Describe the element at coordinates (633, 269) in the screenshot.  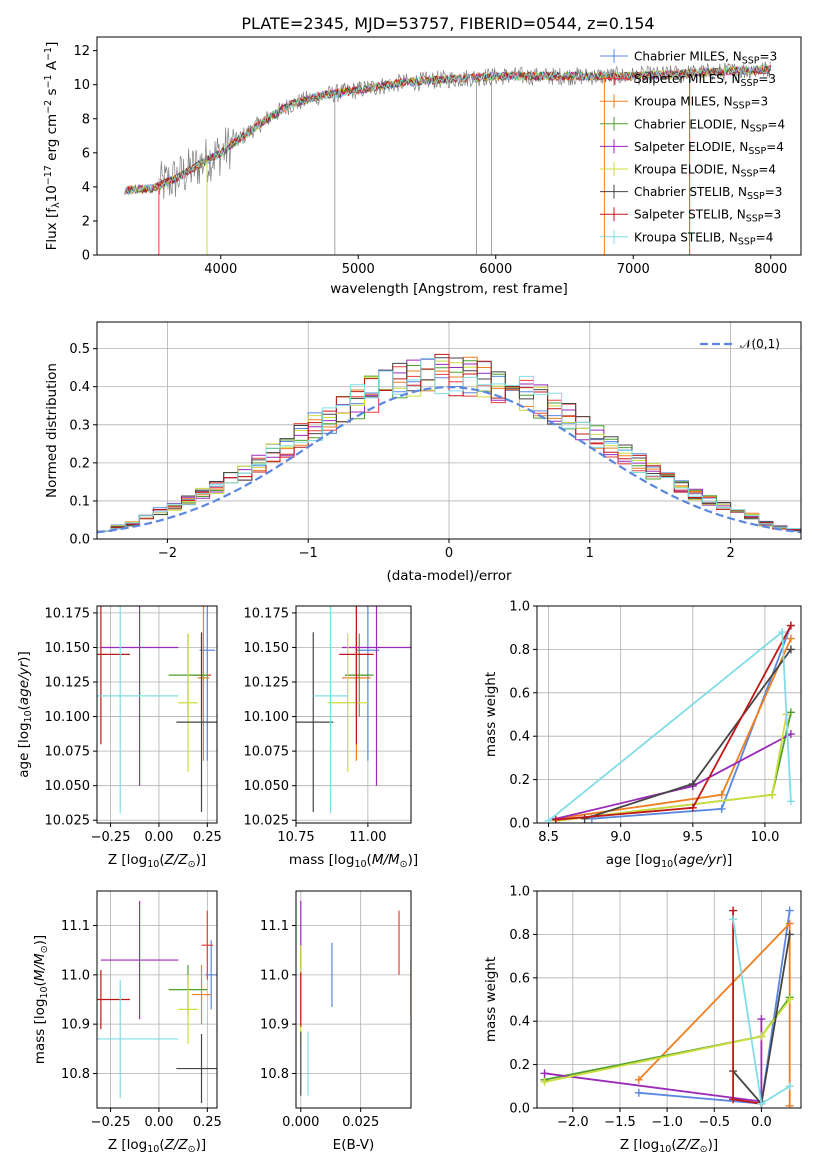
I see `x-tick-label: 7000` at that location.